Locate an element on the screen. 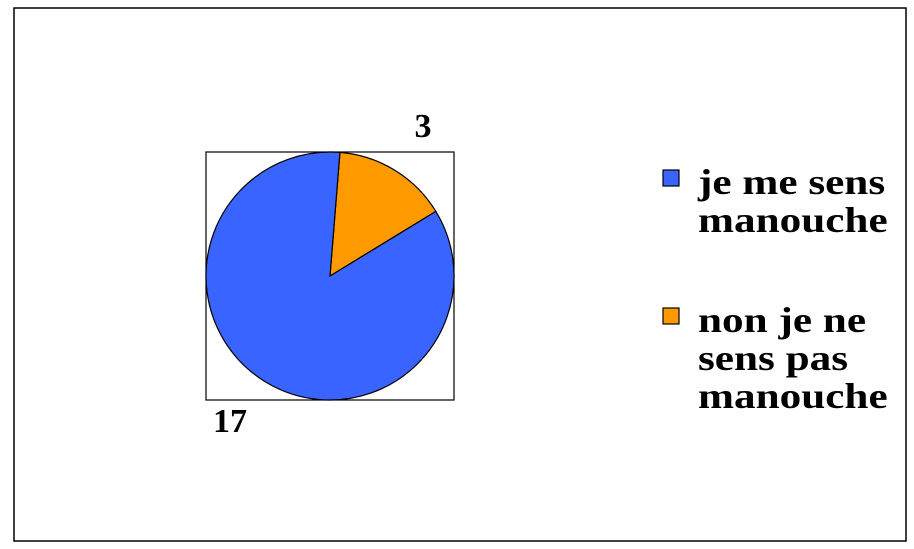 Image resolution: width=914 pixels, height=549 pixels. legend-label: je me sens manouche is located at coordinates (793, 201).